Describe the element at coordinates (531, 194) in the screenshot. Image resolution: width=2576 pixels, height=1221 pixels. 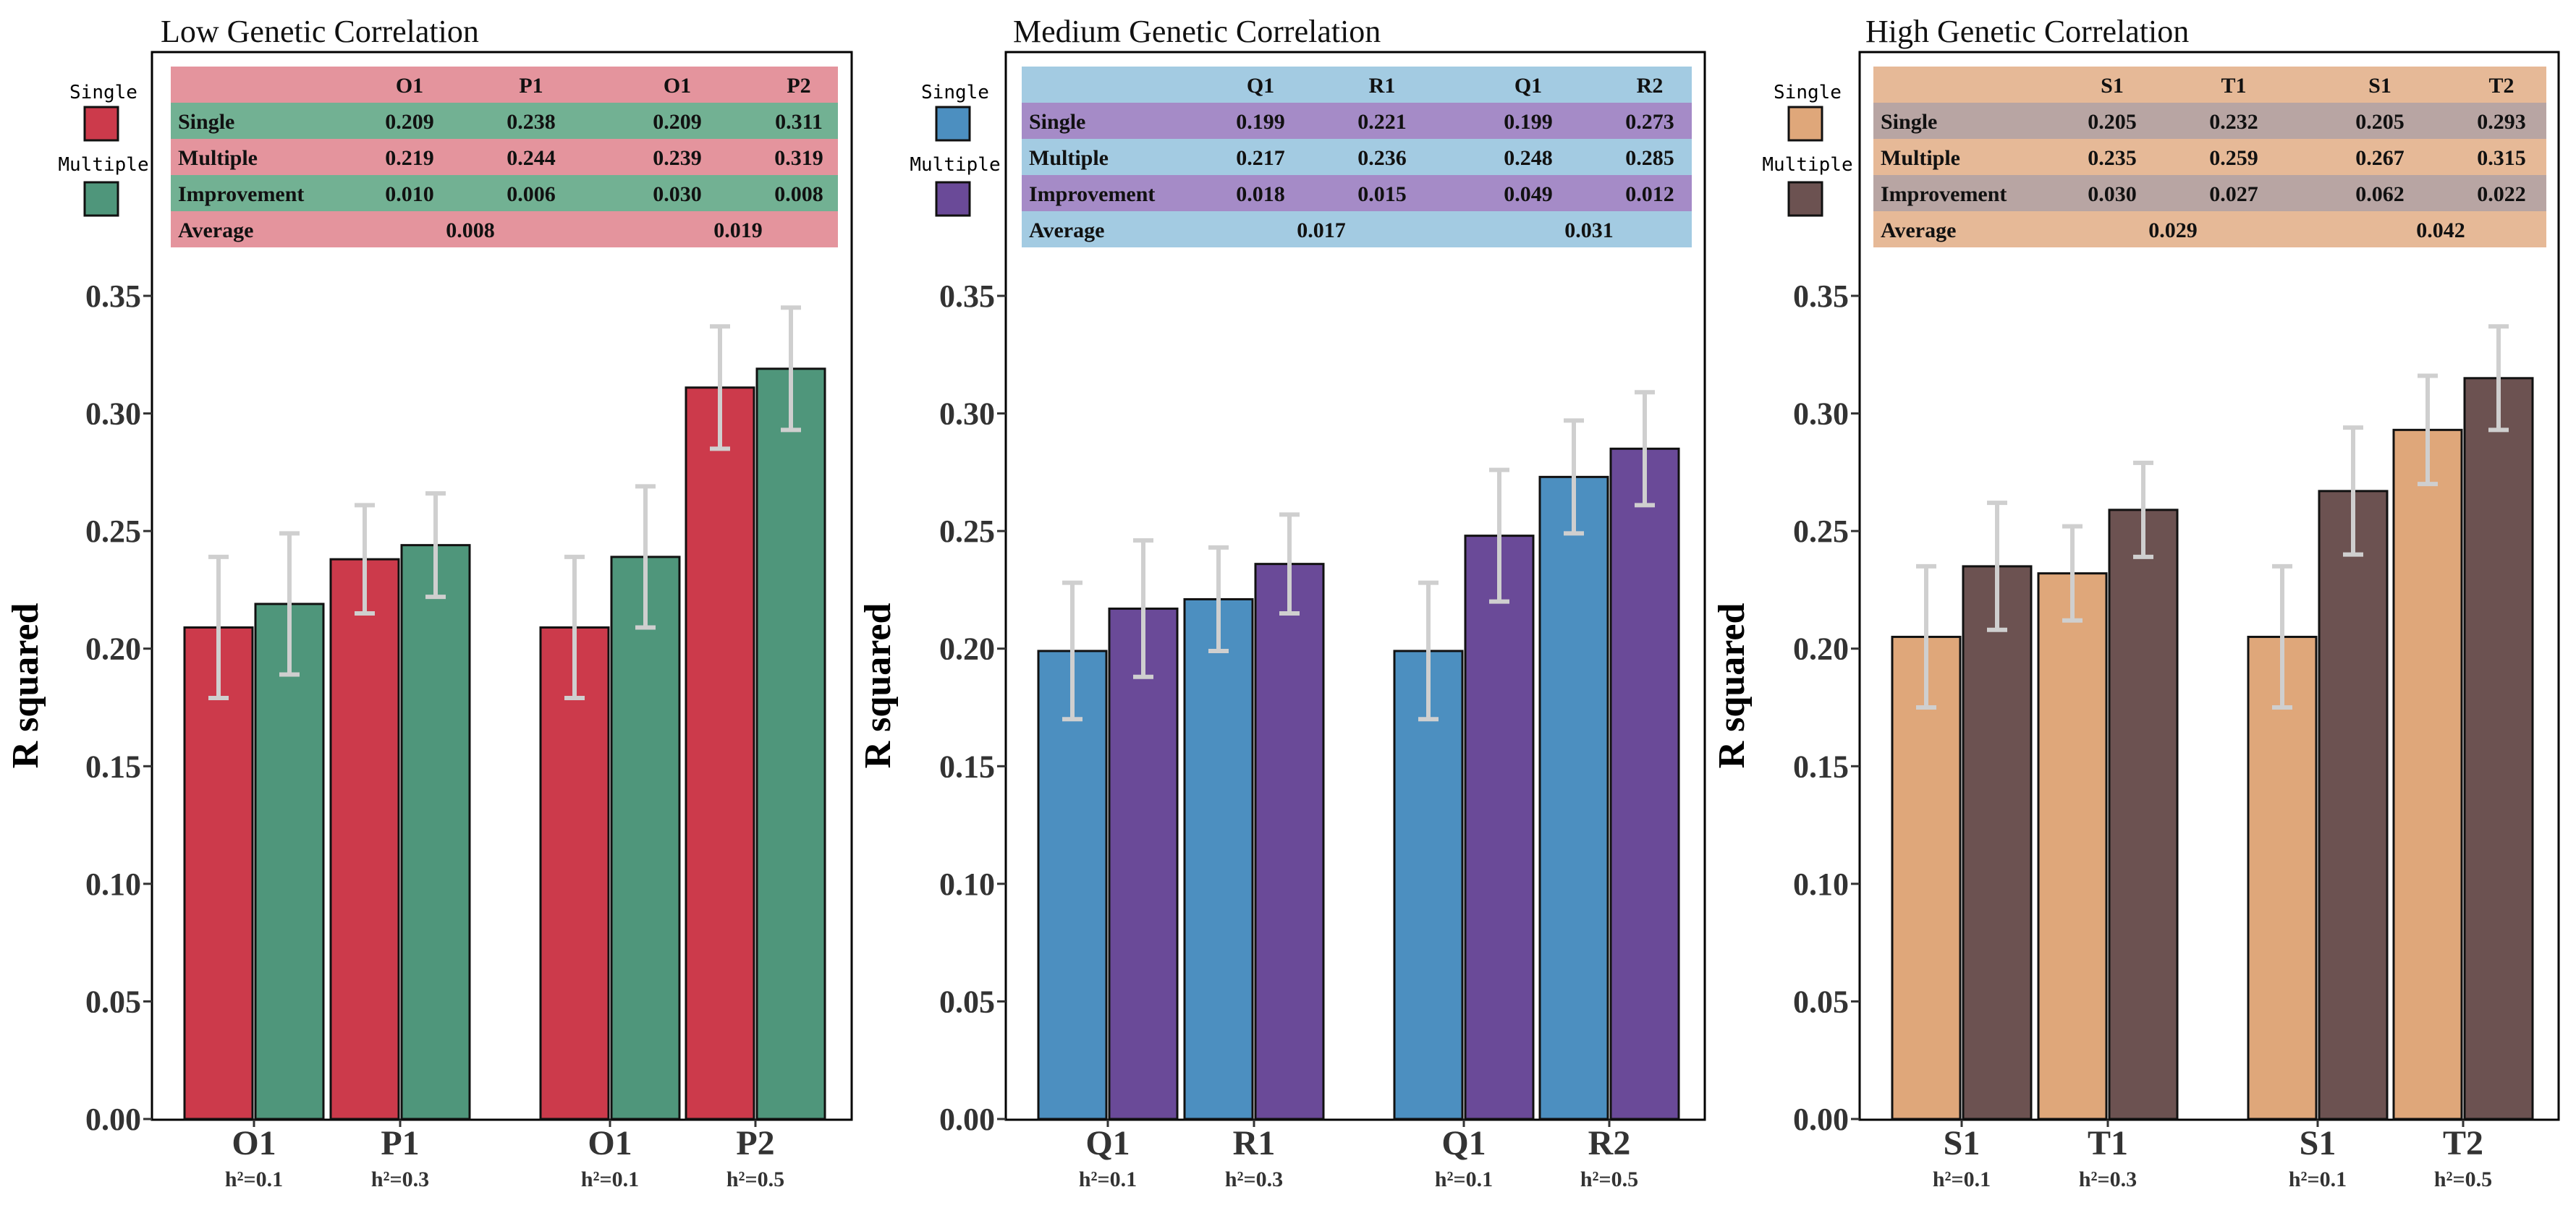
I see `table-cell: 0.006` at that location.